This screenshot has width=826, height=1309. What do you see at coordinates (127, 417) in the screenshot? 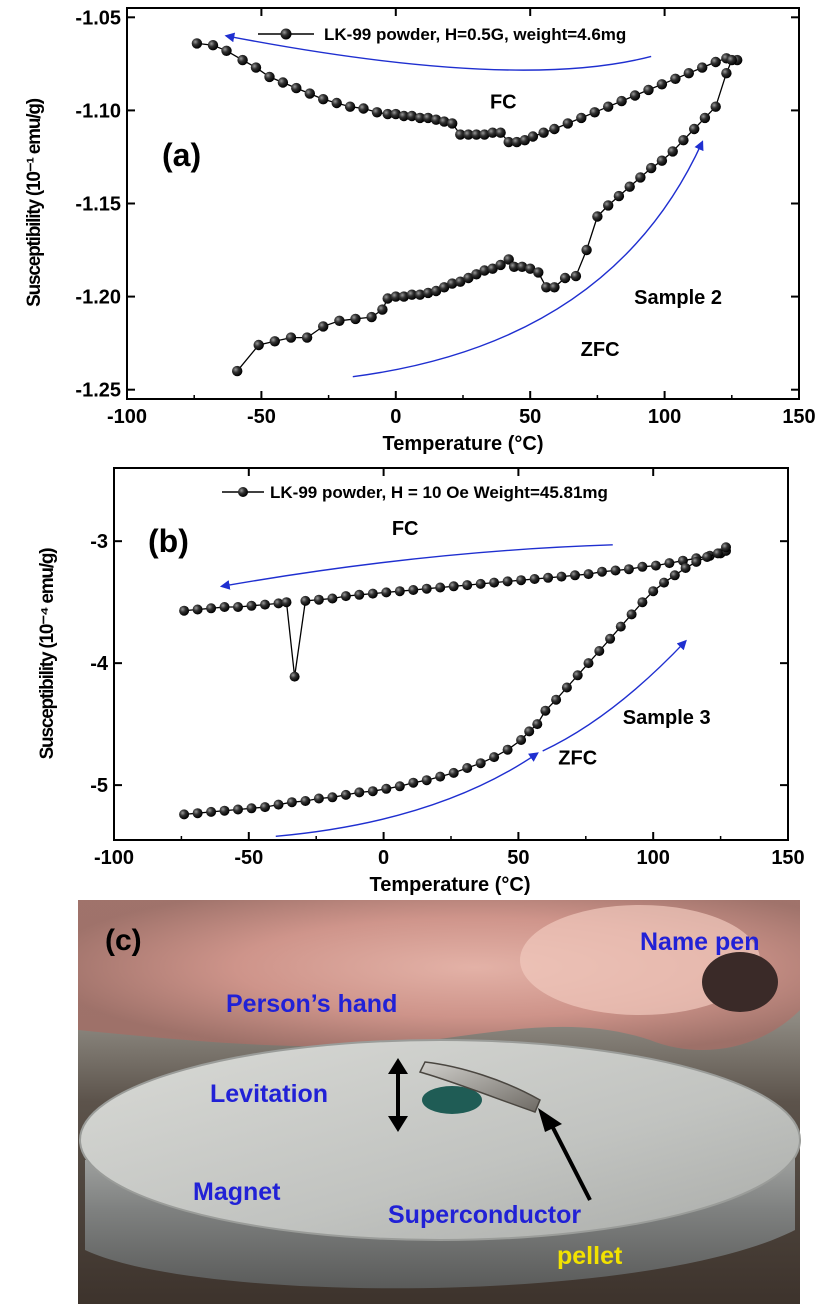
I see `x-tick-label: -100` at bounding box center [127, 417].